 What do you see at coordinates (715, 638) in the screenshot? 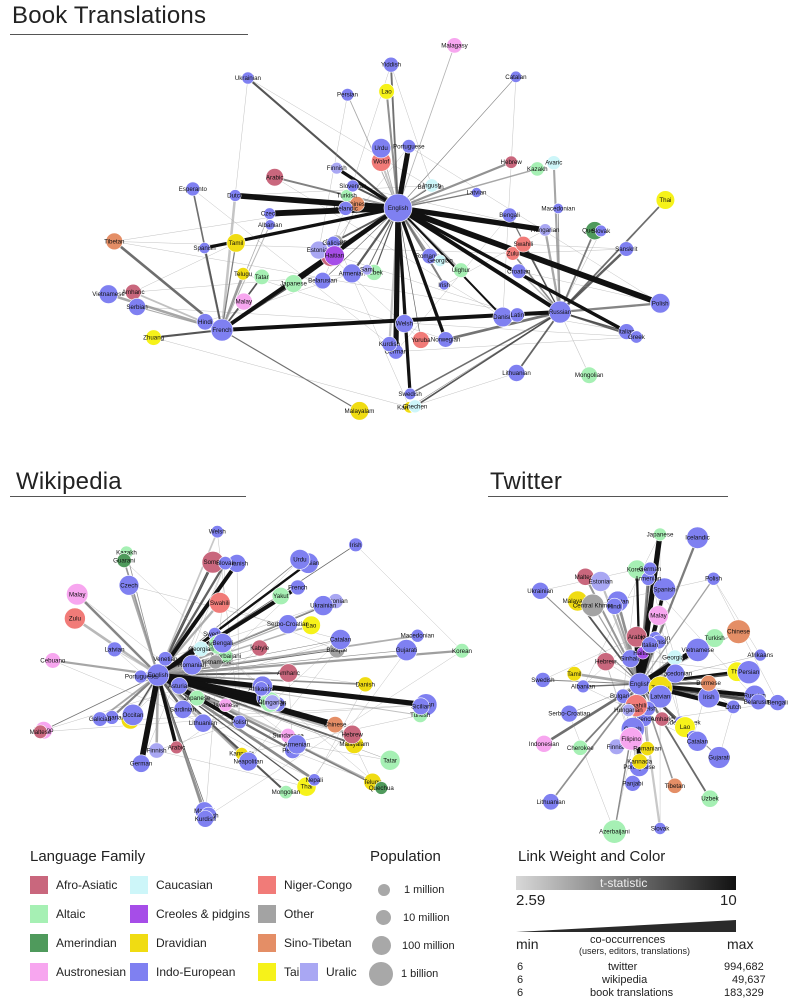
I see `language-node-turkish` at bounding box center [715, 638].